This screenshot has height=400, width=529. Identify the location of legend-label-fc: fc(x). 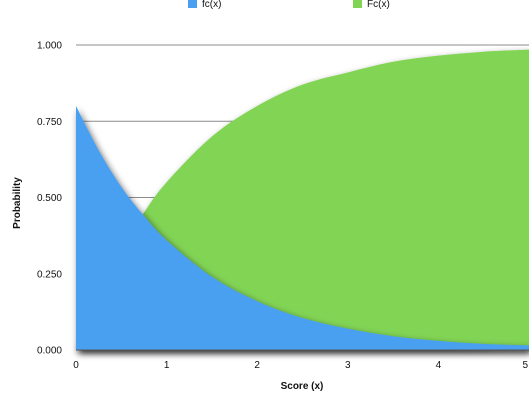
(211, 5).